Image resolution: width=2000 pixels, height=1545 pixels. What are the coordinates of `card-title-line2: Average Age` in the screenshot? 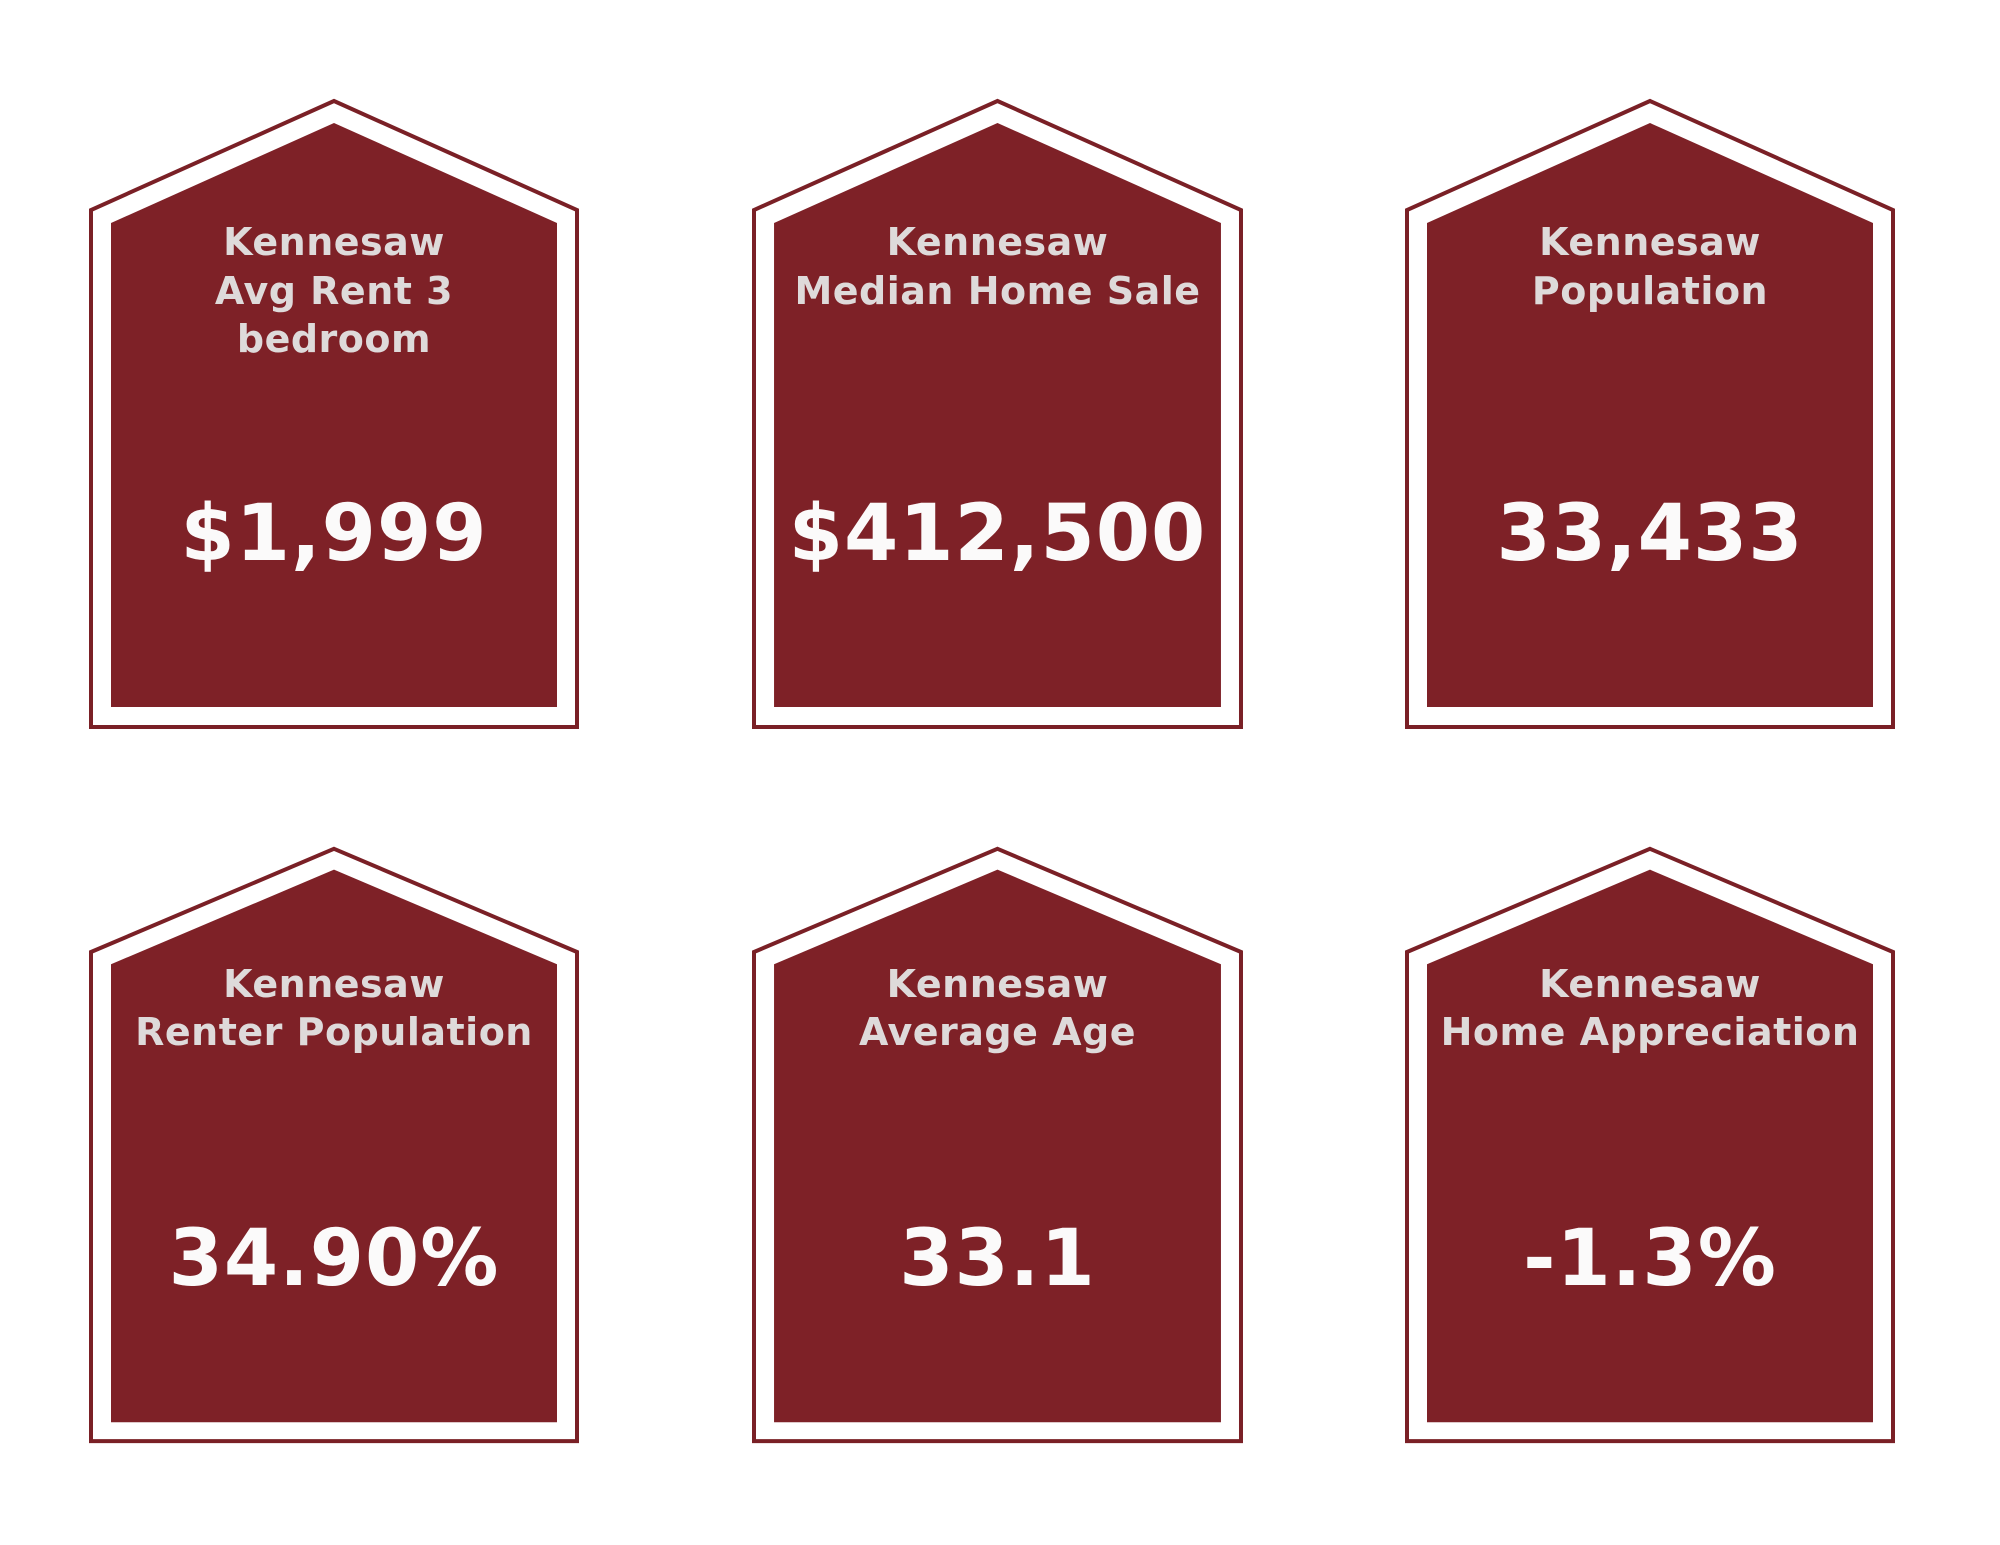 It's located at (997, 1032).